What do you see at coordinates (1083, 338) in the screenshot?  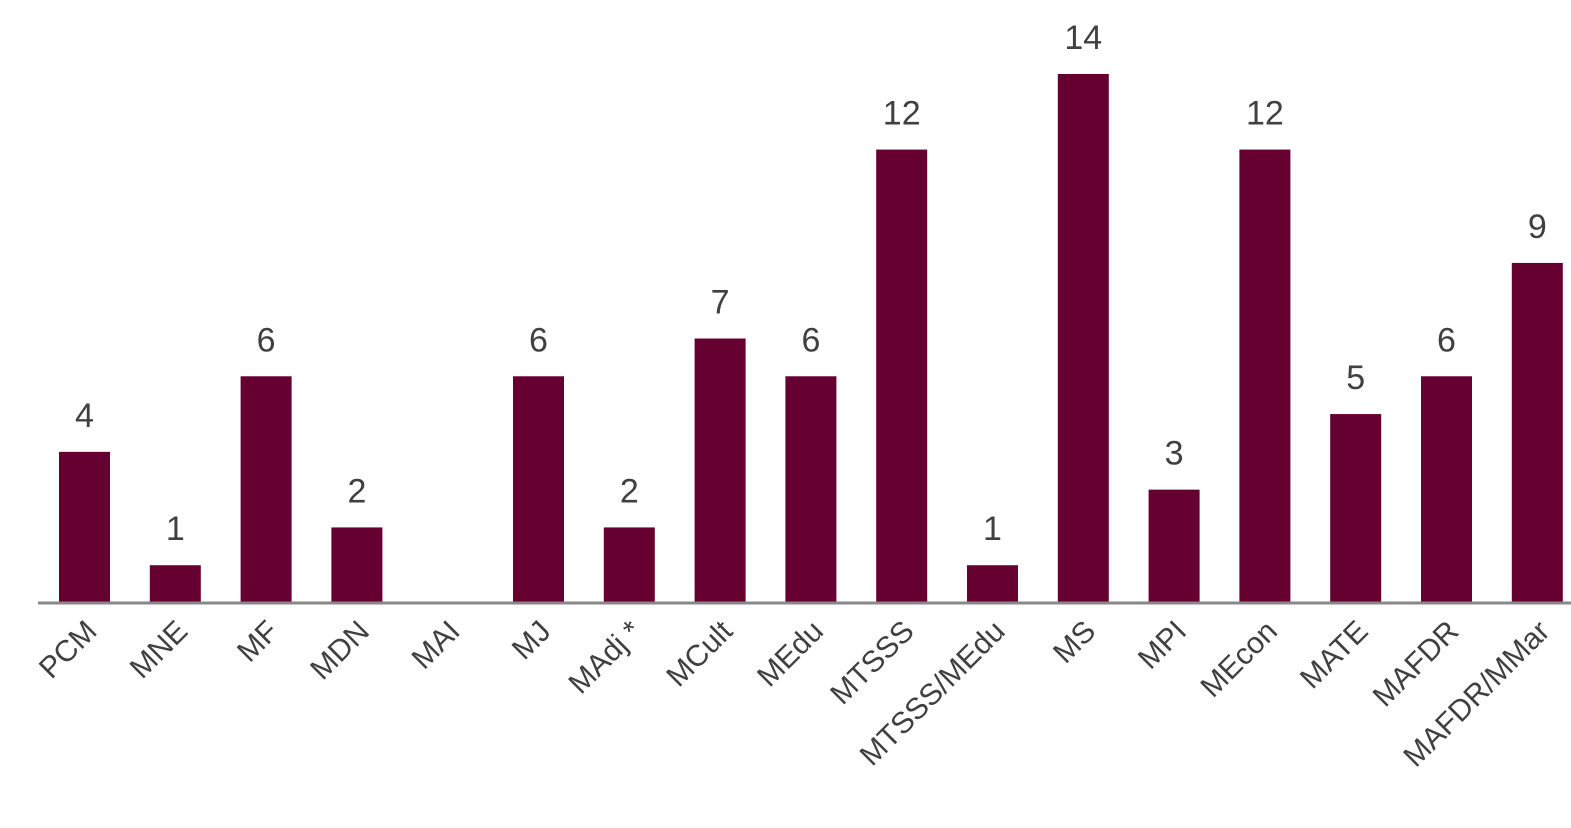 I see `bar-ms` at bounding box center [1083, 338].